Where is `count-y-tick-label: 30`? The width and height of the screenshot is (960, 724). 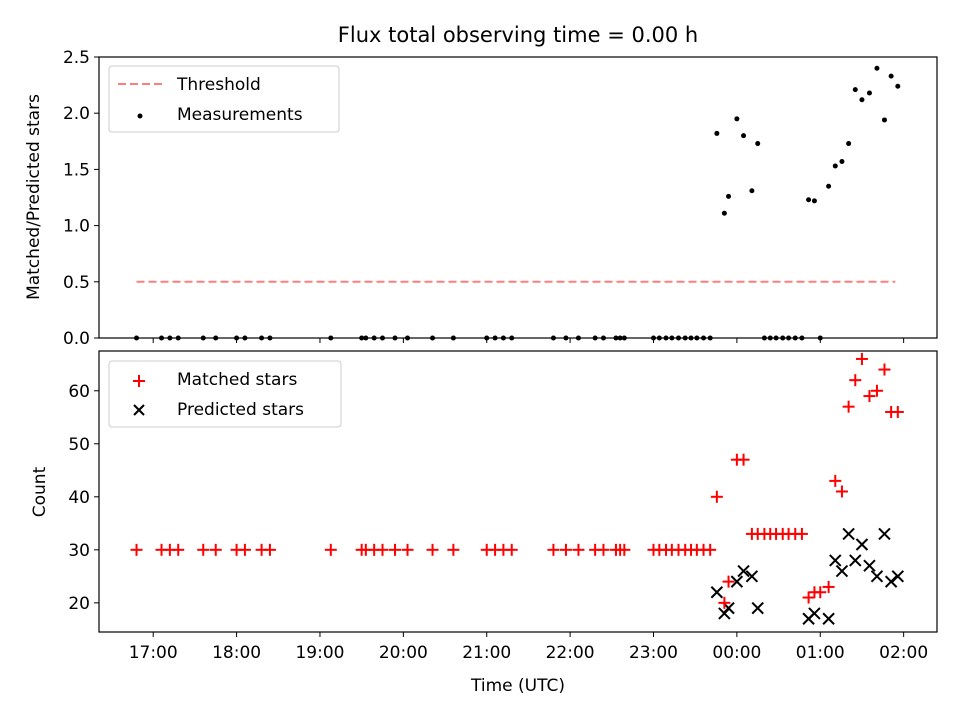 count-y-tick-label: 30 is located at coordinates (79, 551).